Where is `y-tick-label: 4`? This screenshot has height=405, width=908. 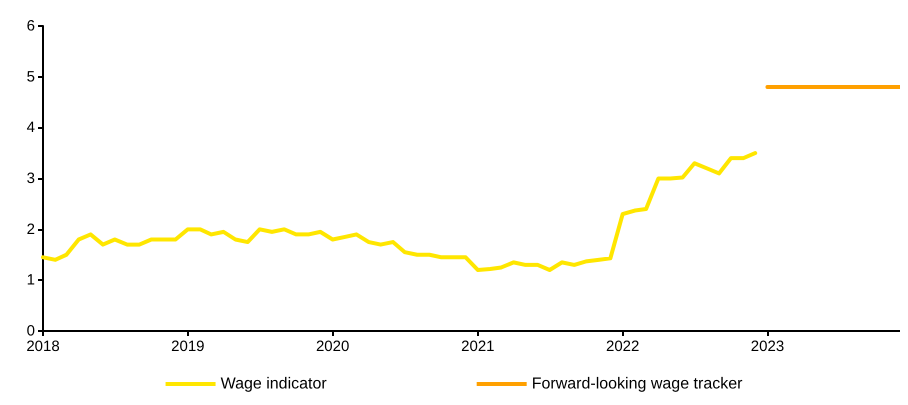 y-tick-label: 4 is located at coordinates (30, 127).